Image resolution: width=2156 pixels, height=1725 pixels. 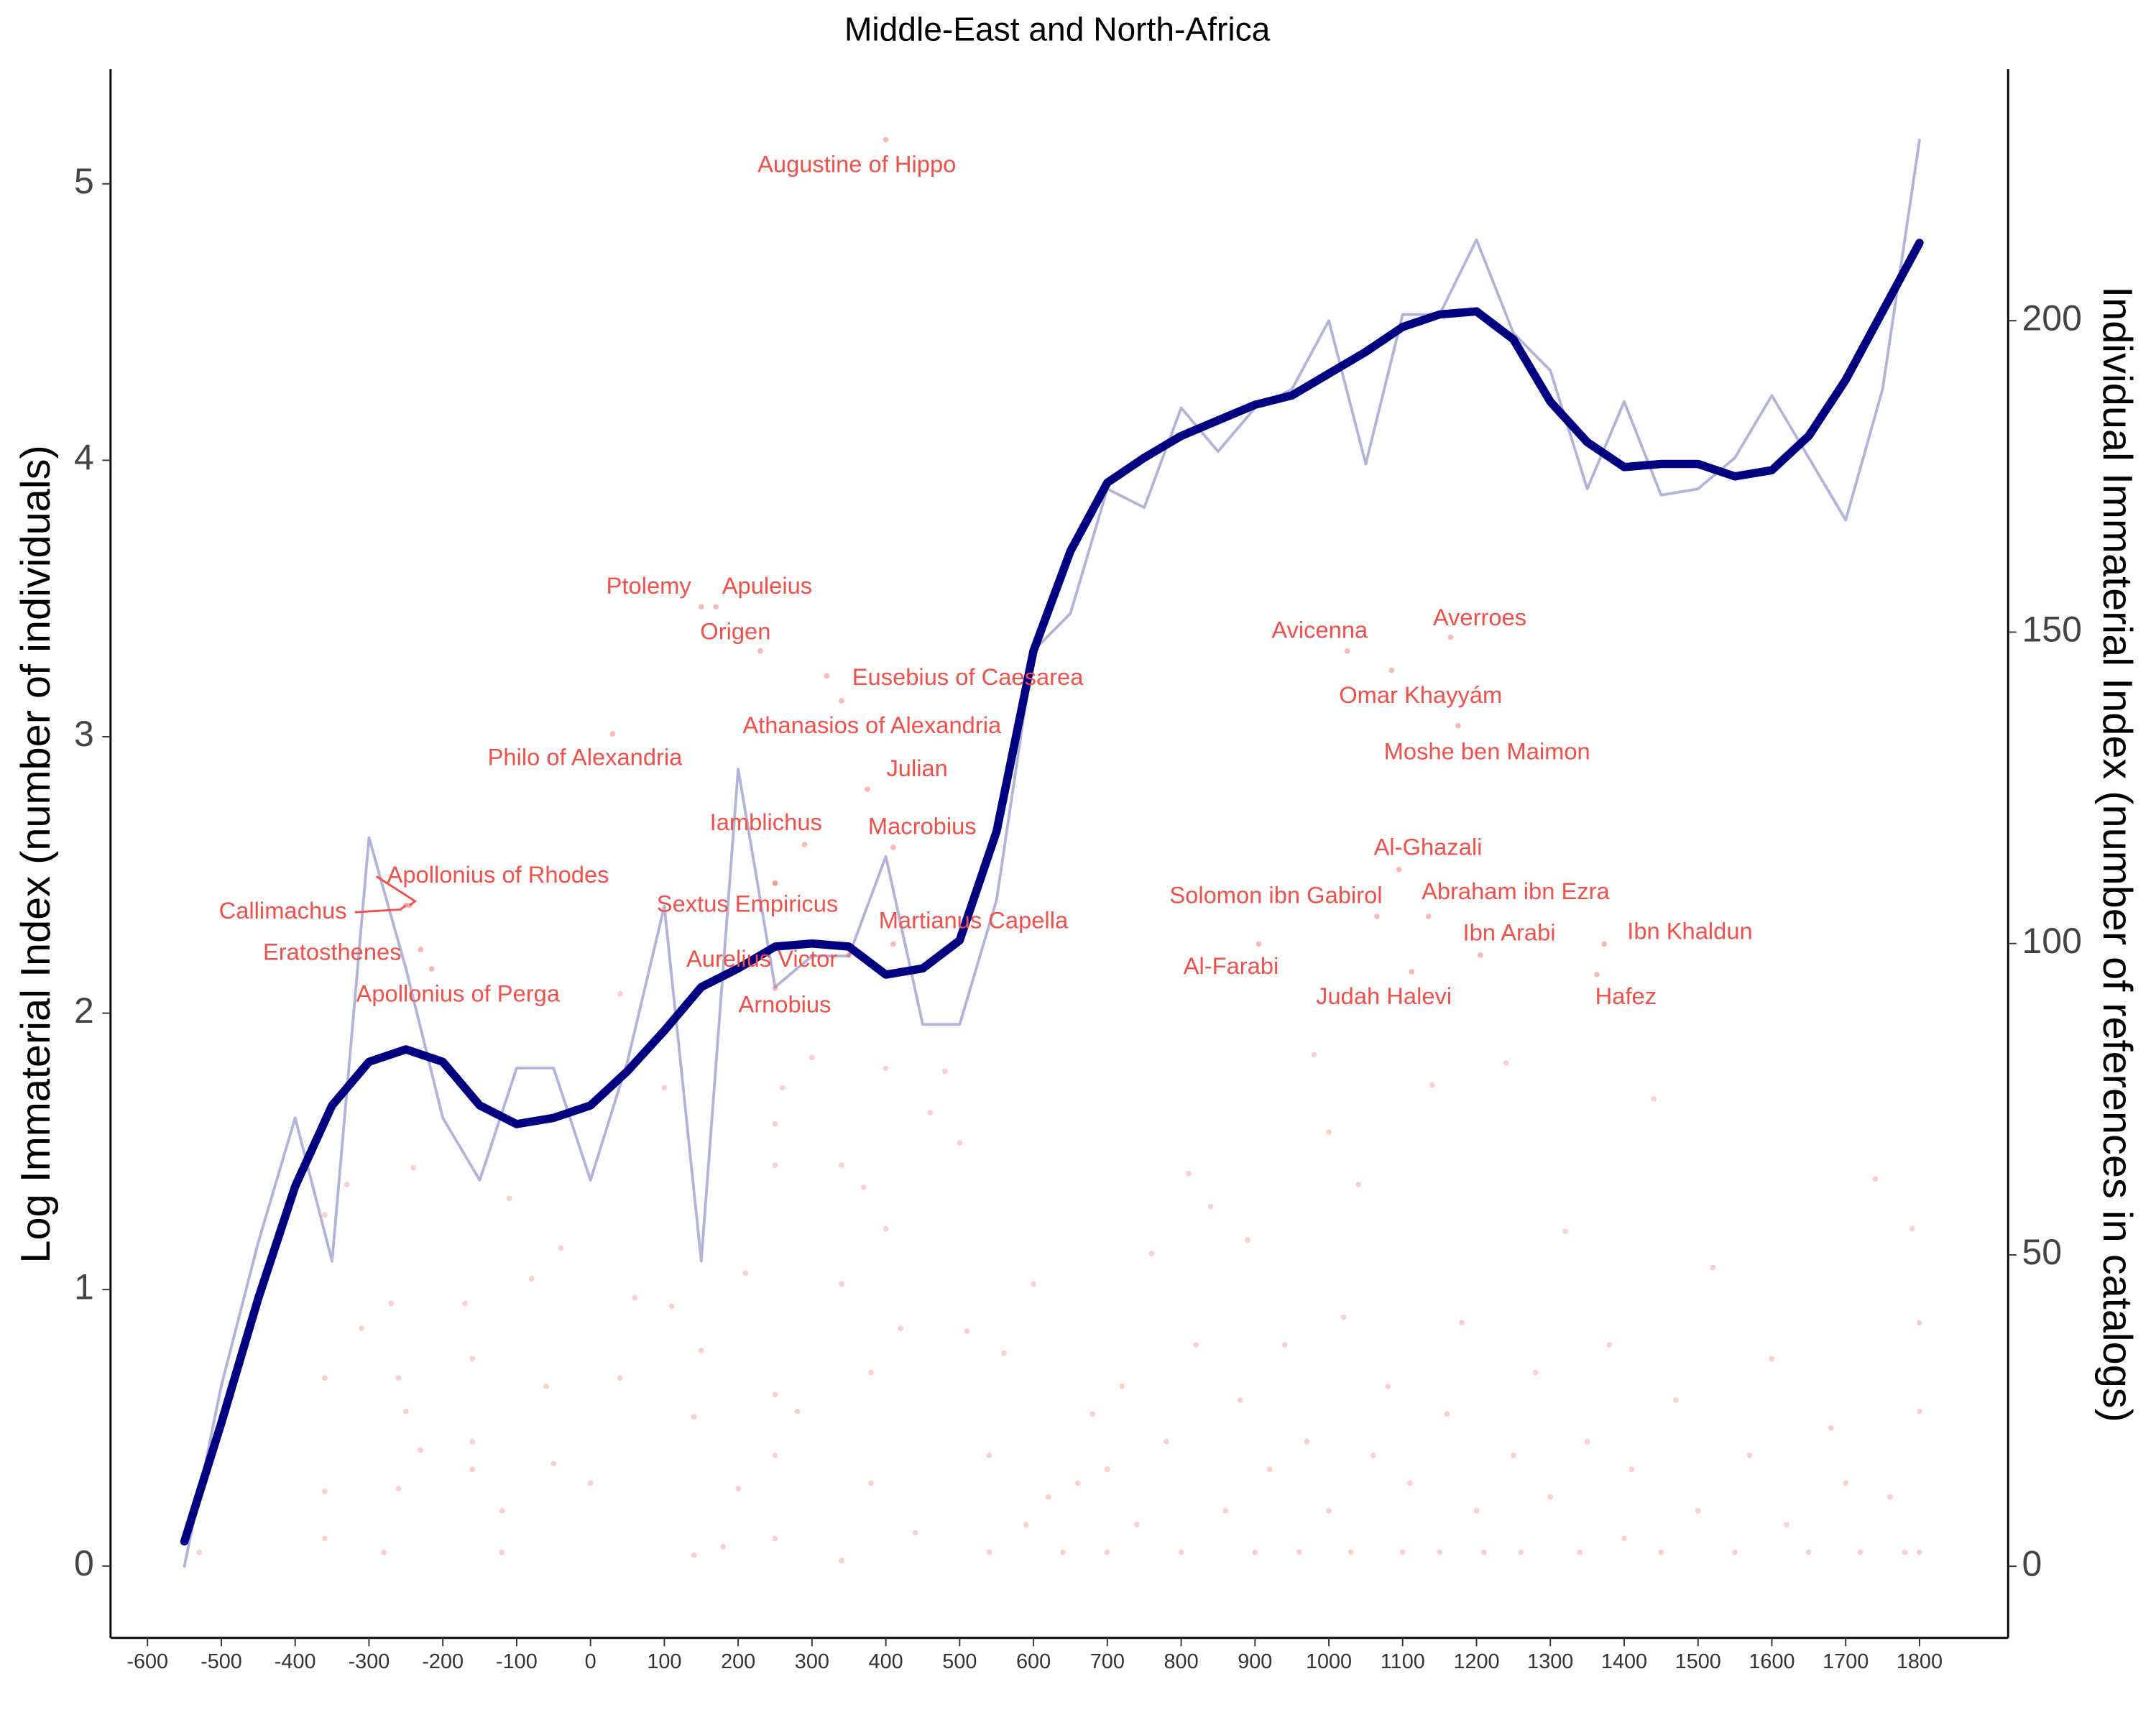 I want to click on point-label: Callimachus, so click(x=283, y=910).